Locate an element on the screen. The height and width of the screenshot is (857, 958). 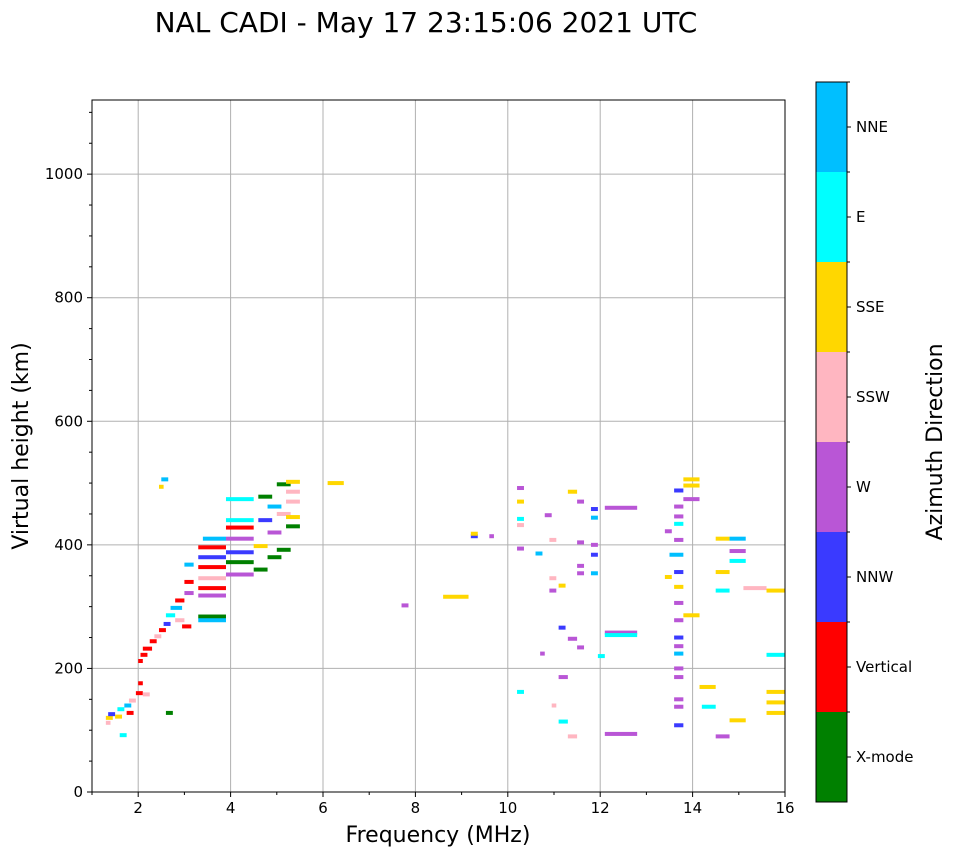
x-tick-label: 12 is located at coordinates (600, 808).